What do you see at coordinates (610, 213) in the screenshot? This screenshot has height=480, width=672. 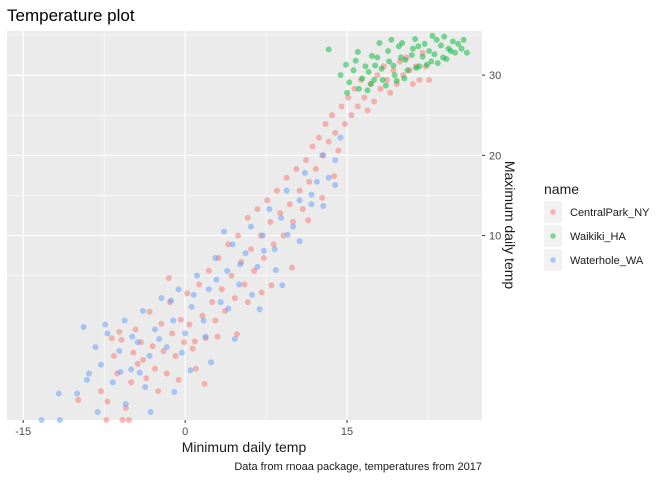 I see `legend-entry-label: CentralPark_NY` at bounding box center [610, 213].